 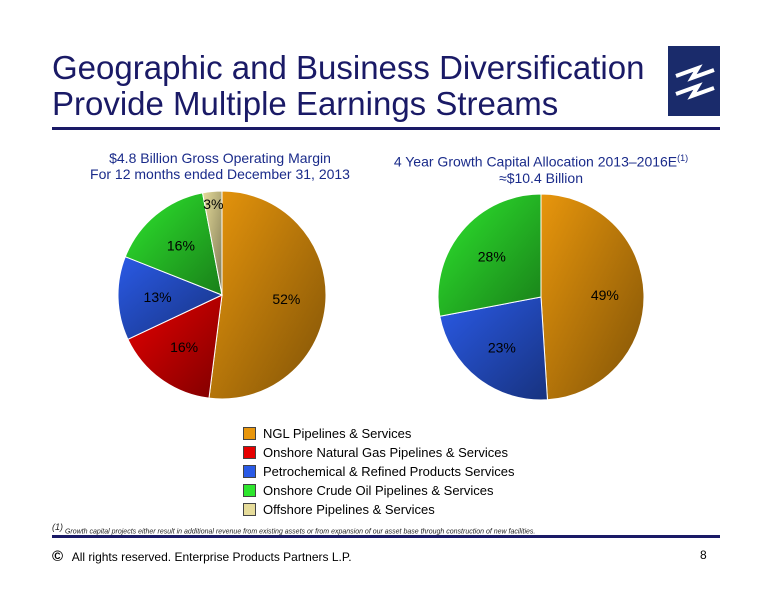 I want to click on header-divider, so click(x=386, y=128).